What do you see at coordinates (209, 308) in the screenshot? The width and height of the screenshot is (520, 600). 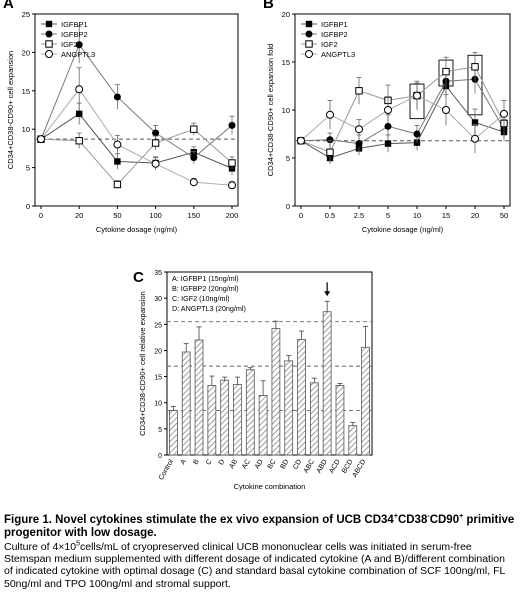 I see `legend-entry: D: ANGPTL3 (20ng/ml)` at bounding box center [209, 308].